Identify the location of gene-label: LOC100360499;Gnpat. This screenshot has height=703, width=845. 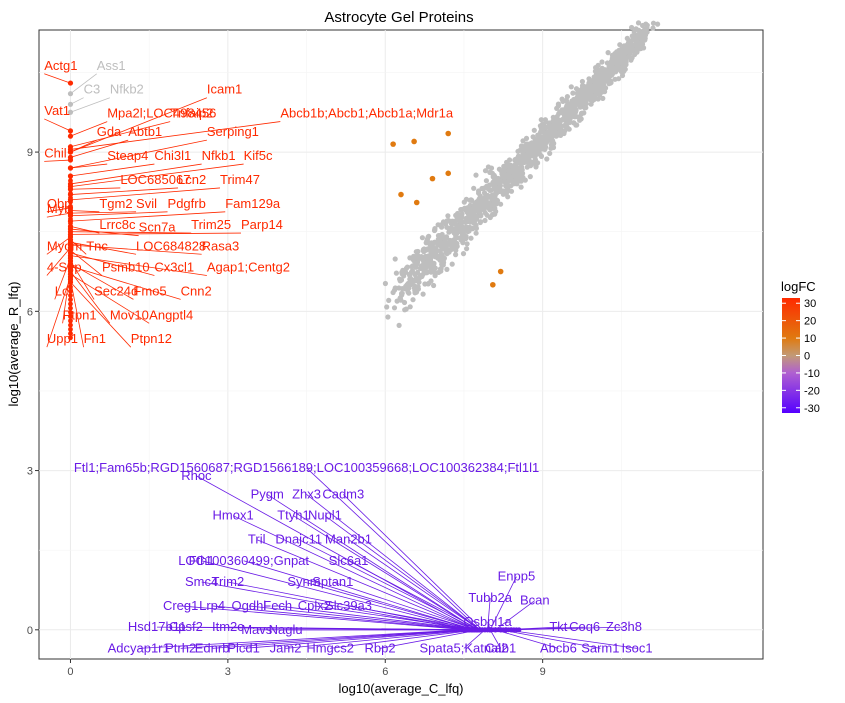
(243, 560).